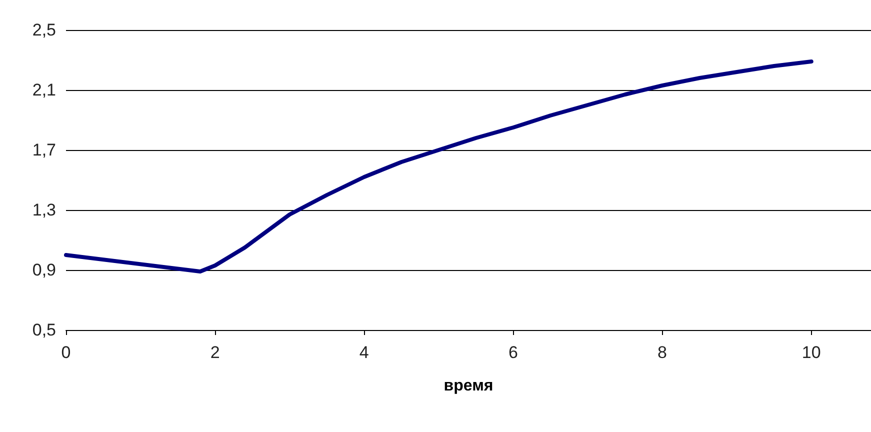 The image size is (871, 432). I want to click on x-tick-label: 2, so click(215, 352).